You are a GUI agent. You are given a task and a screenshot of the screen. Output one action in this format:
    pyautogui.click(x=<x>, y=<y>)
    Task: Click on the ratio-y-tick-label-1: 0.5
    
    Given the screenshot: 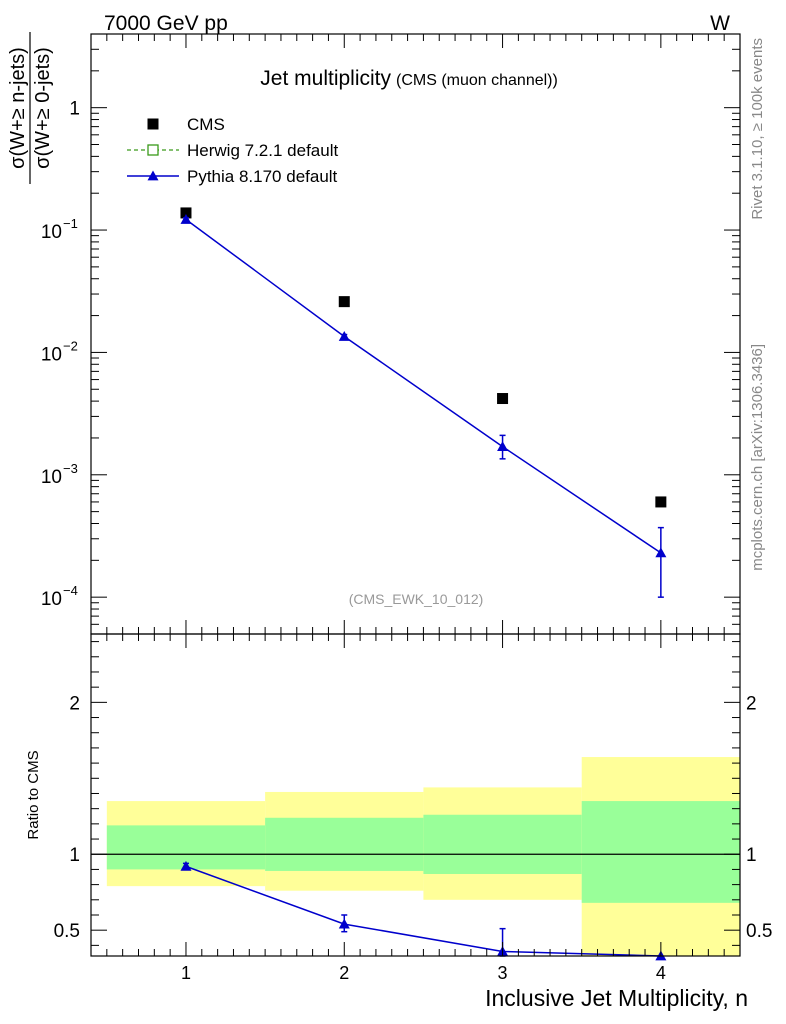 What is the action you would take?
    pyautogui.click(x=67, y=931)
    